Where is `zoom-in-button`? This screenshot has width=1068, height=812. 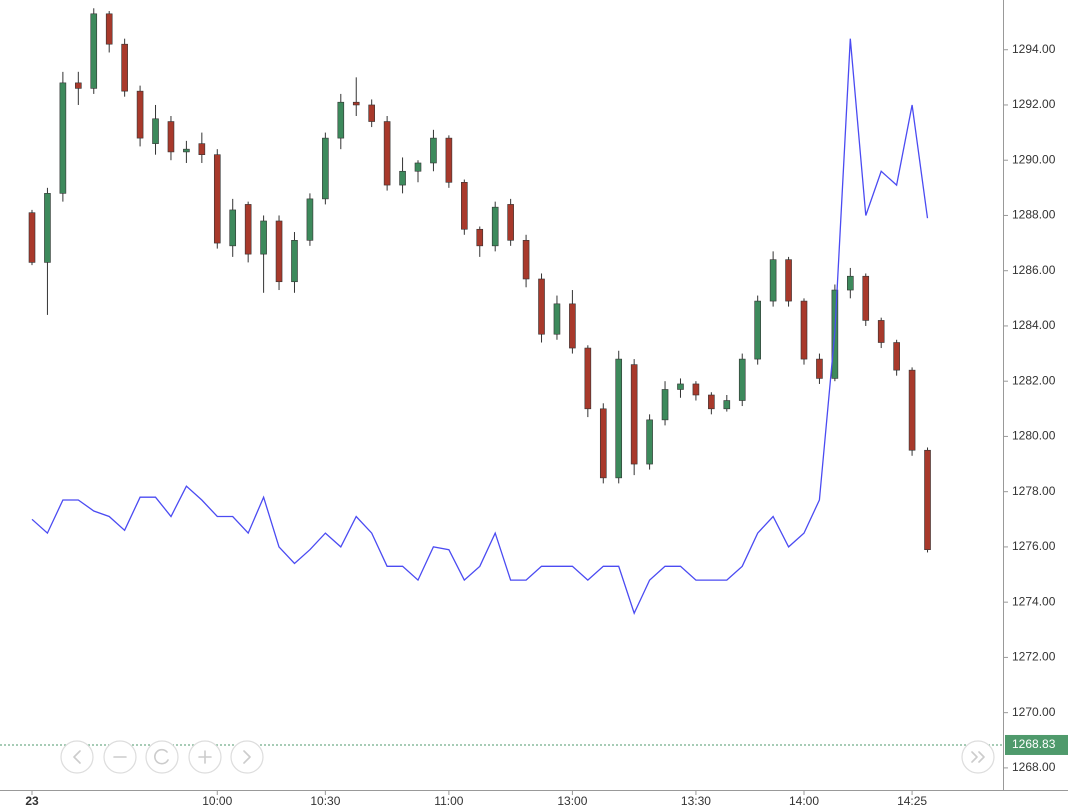
zoom-in-button is located at coordinates (205, 757).